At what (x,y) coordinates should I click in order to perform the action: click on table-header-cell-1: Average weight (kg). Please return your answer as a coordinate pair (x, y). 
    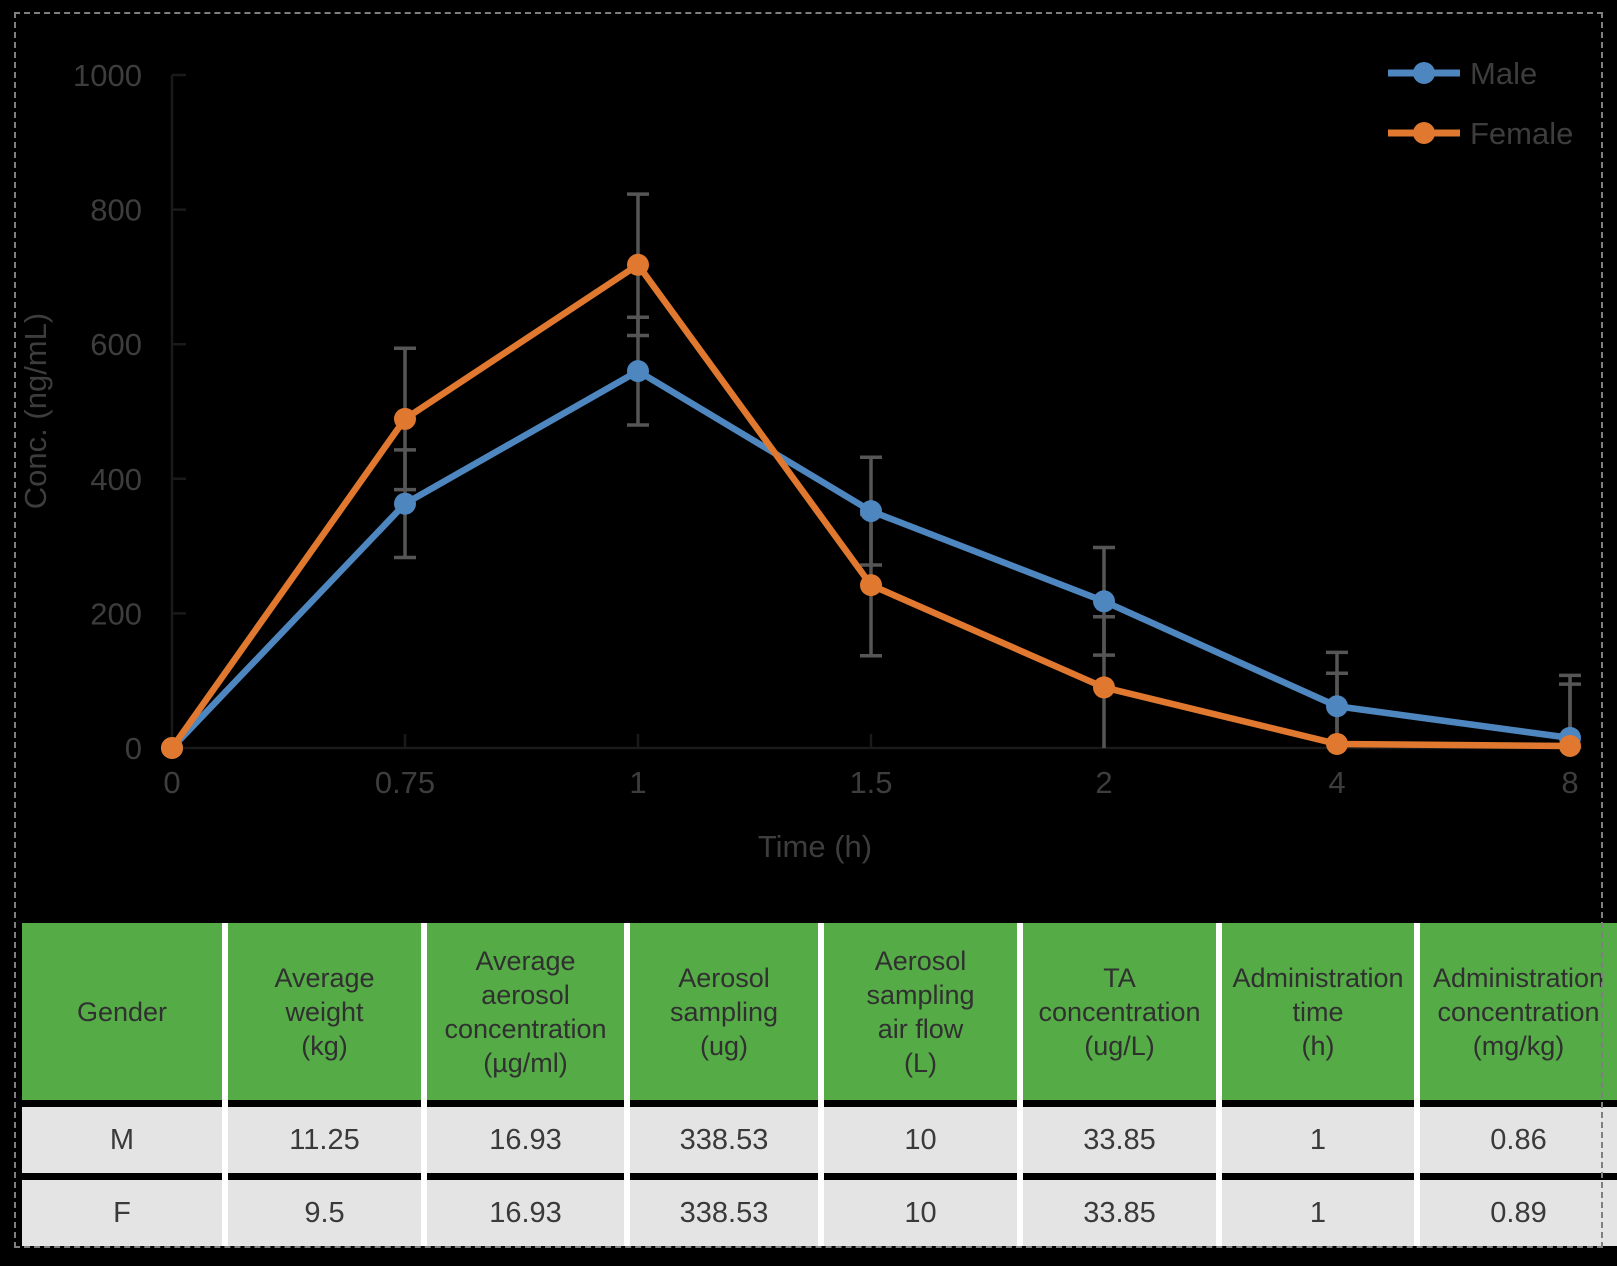
    Looking at the image, I should click on (324, 1011).